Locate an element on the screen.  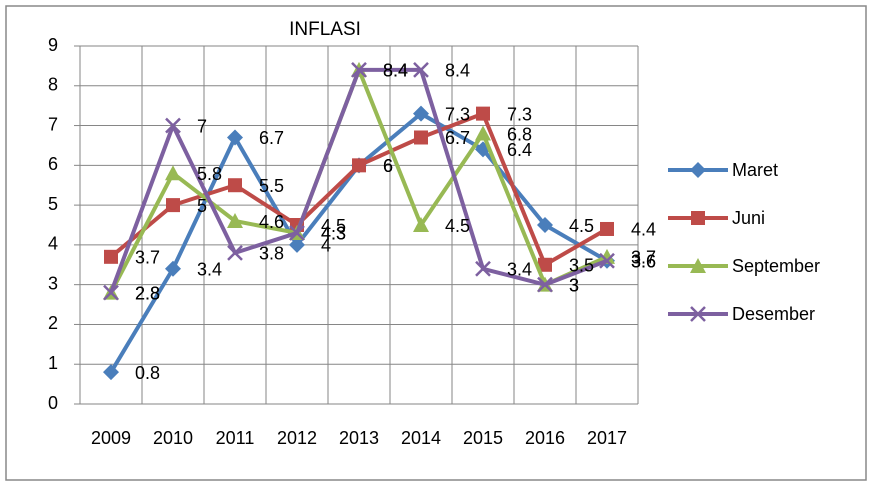
legend-label: September is located at coordinates (776, 266).